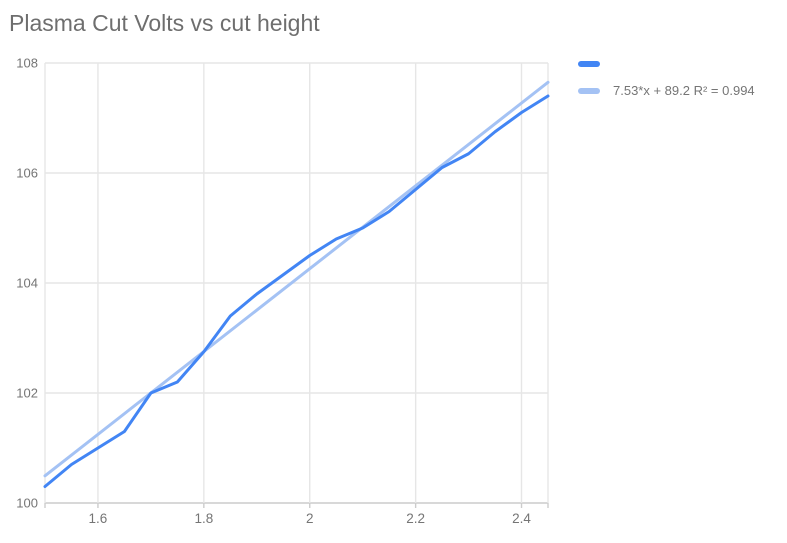  What do you see at coordinates (666, 63) in the screenshot?
I see `legend-item-series` at bounding box center [666, 63].